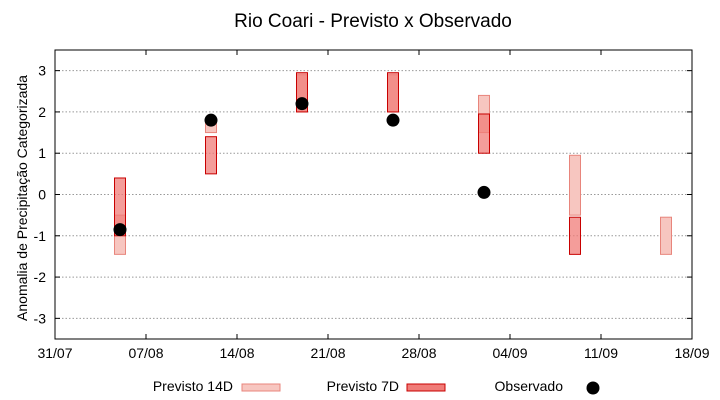 This screenshot has width=720, height=400. I want to click on x-tick-label: 28/08, so click(418, 353).